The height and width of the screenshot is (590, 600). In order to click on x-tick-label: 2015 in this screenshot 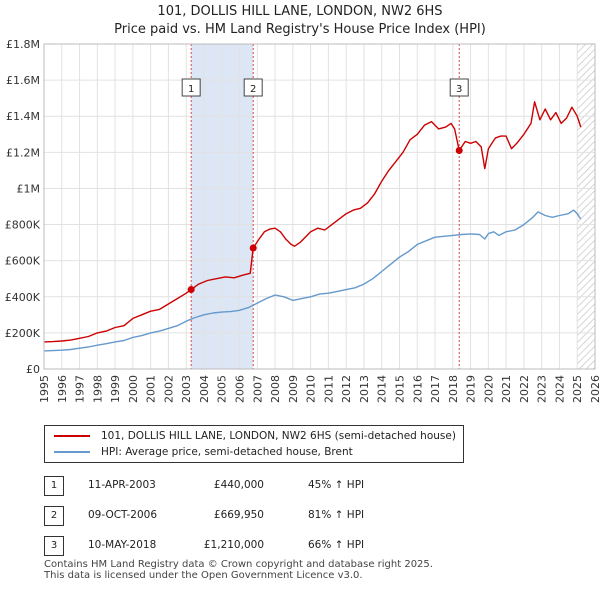, I will do `click(399, 389)`.